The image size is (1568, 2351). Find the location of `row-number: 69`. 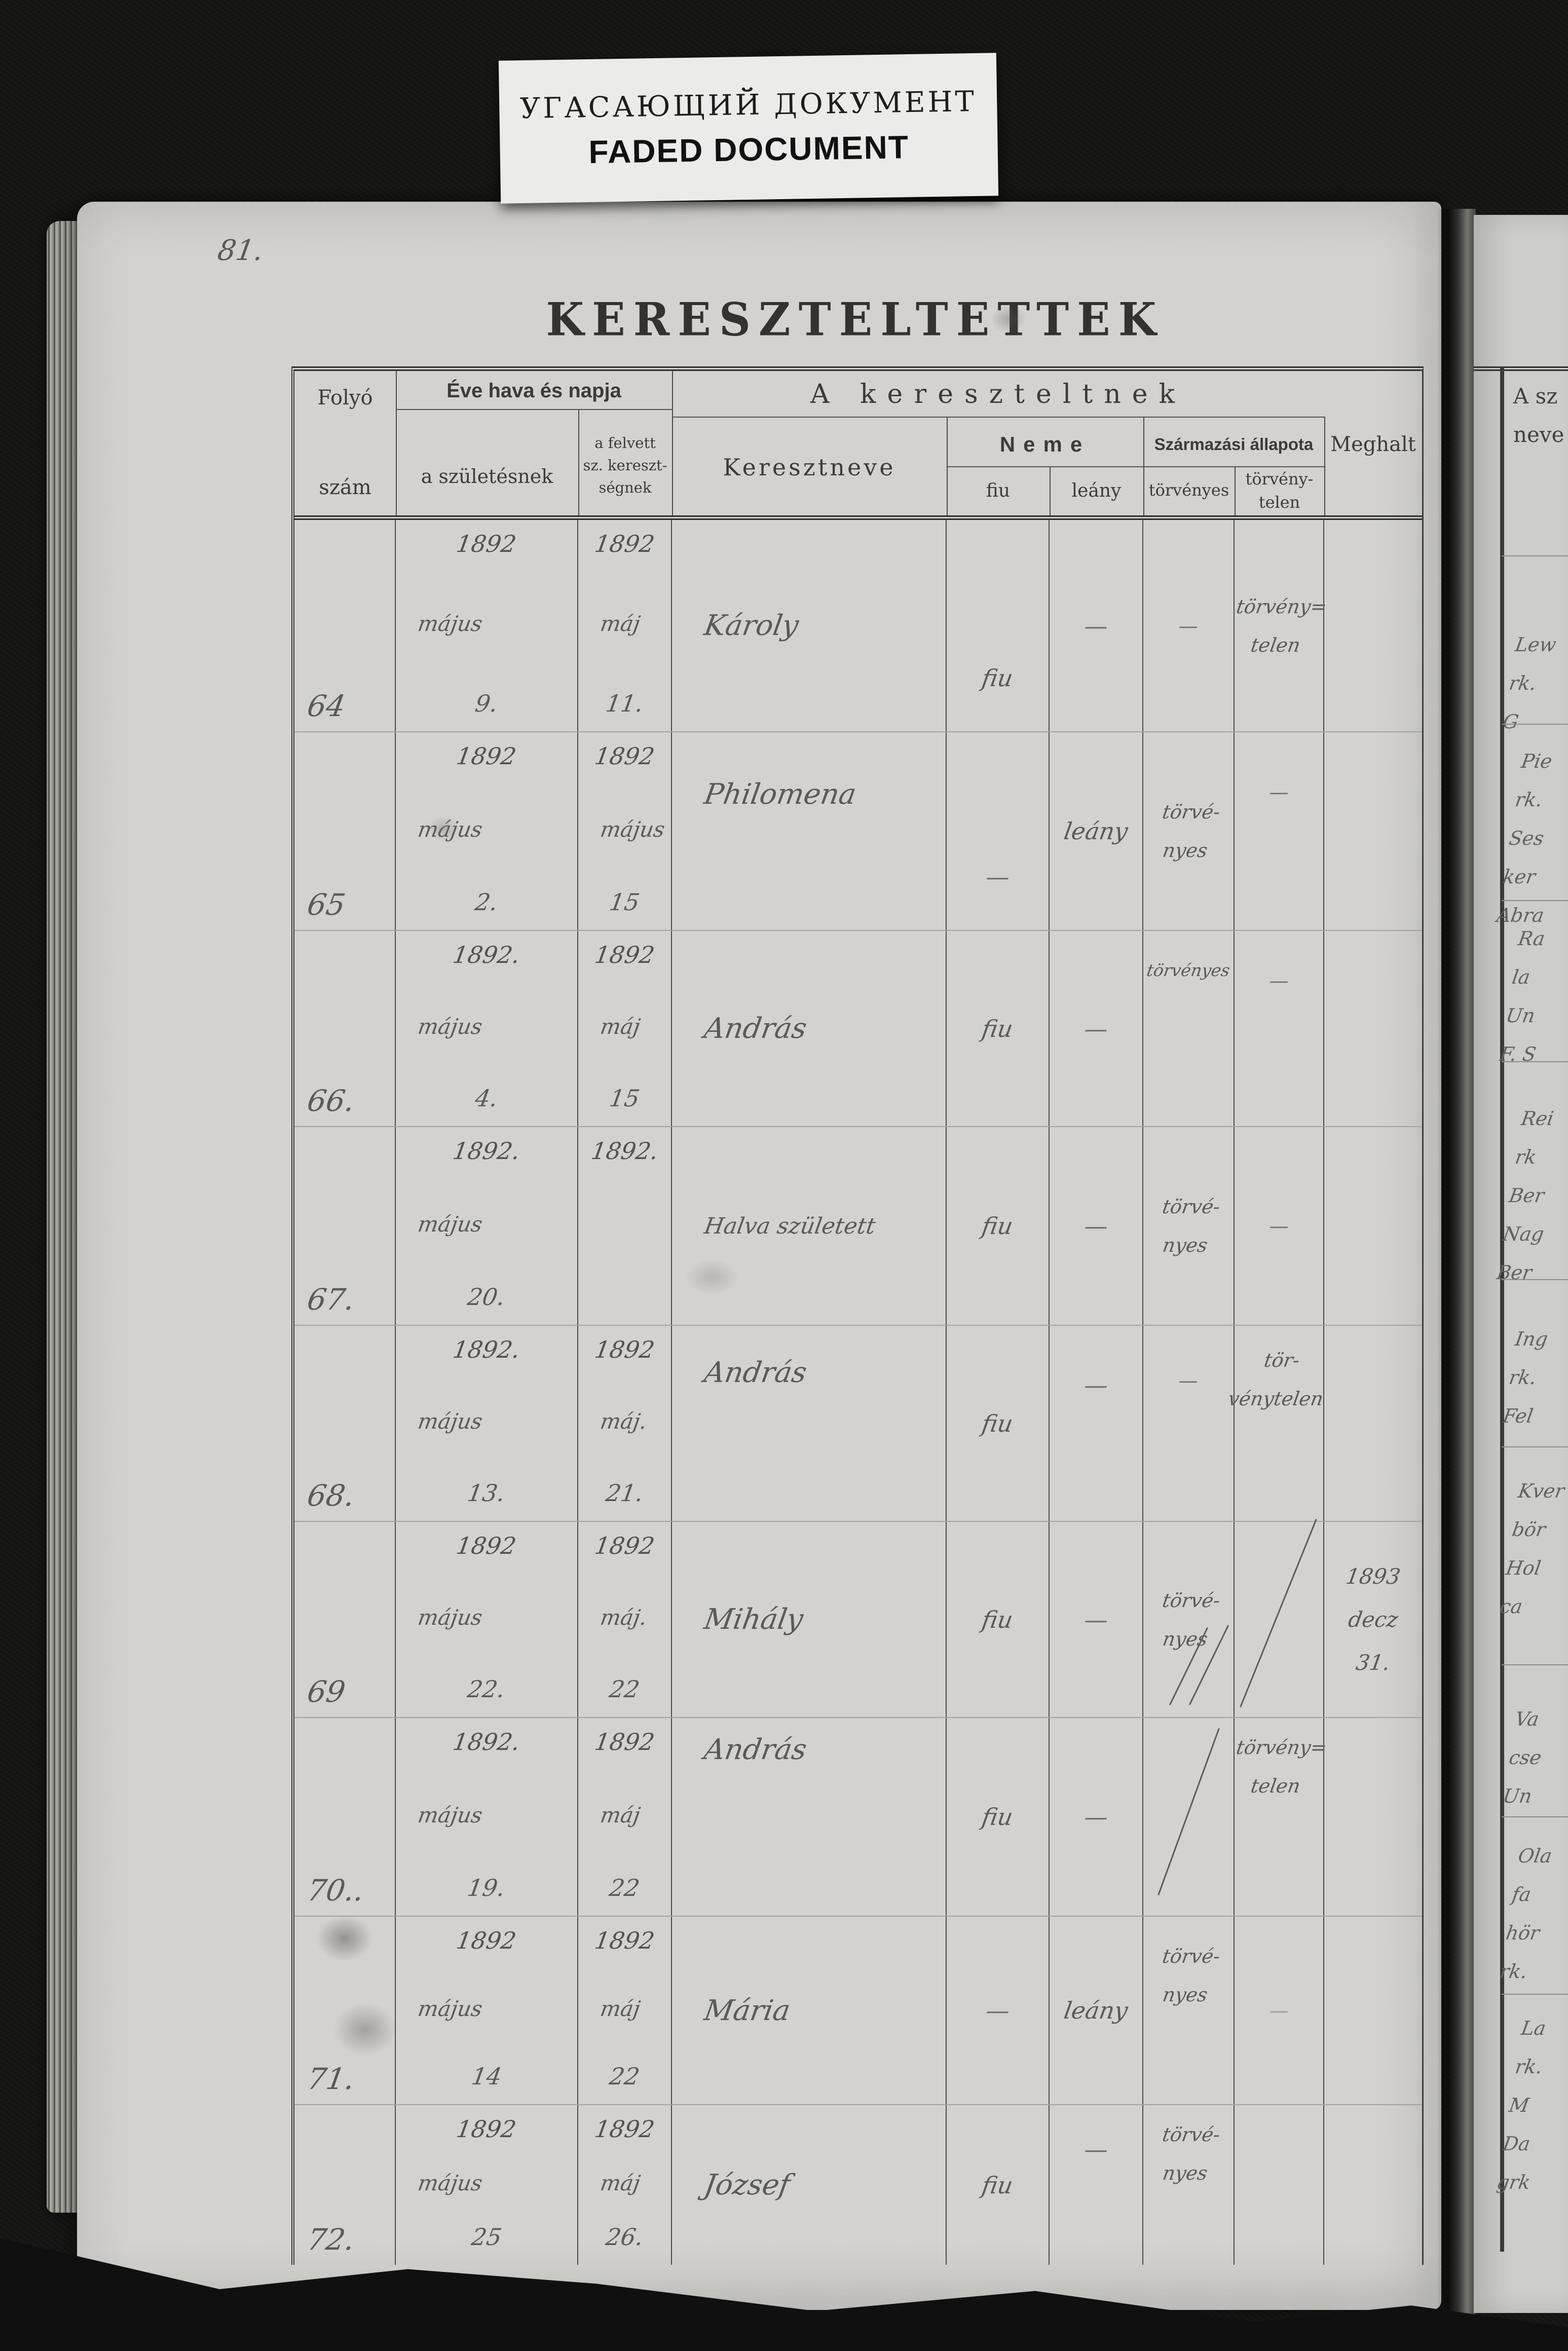

row-number: 69 is located at coordinates (326, 1691).